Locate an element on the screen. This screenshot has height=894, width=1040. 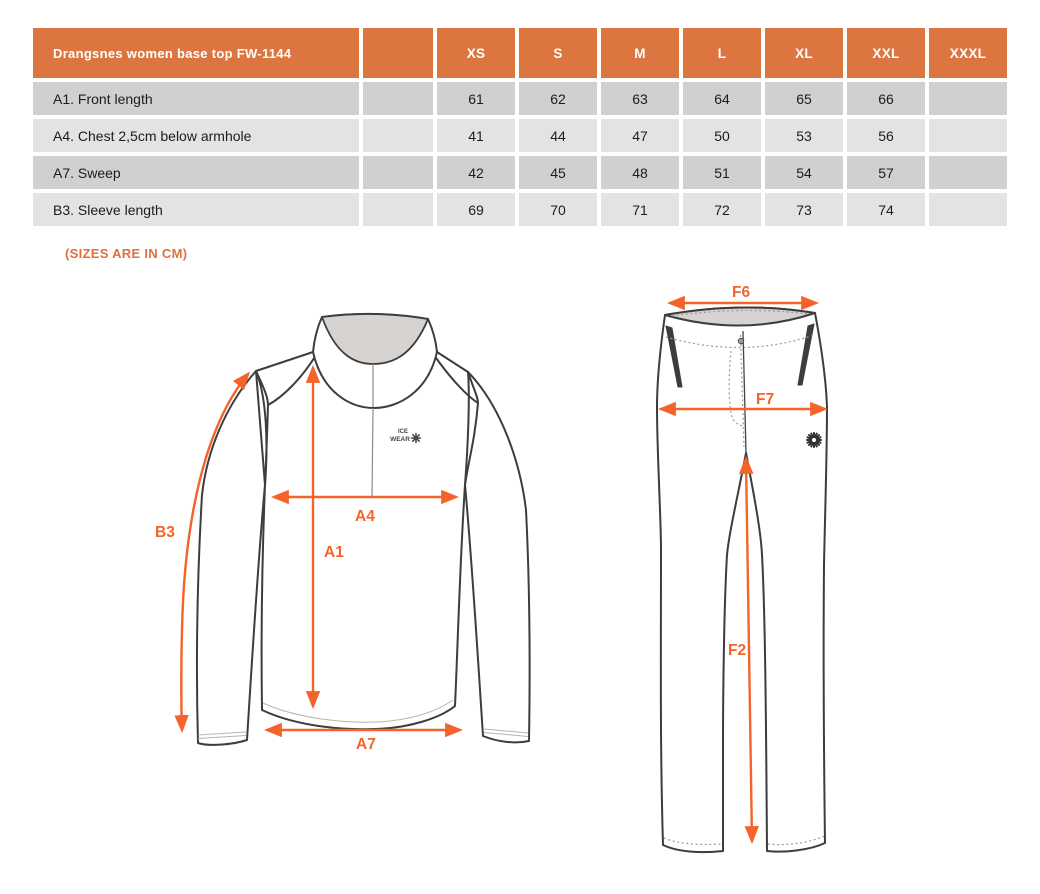
value-cell: 41 is located at coordinates (476, 135).